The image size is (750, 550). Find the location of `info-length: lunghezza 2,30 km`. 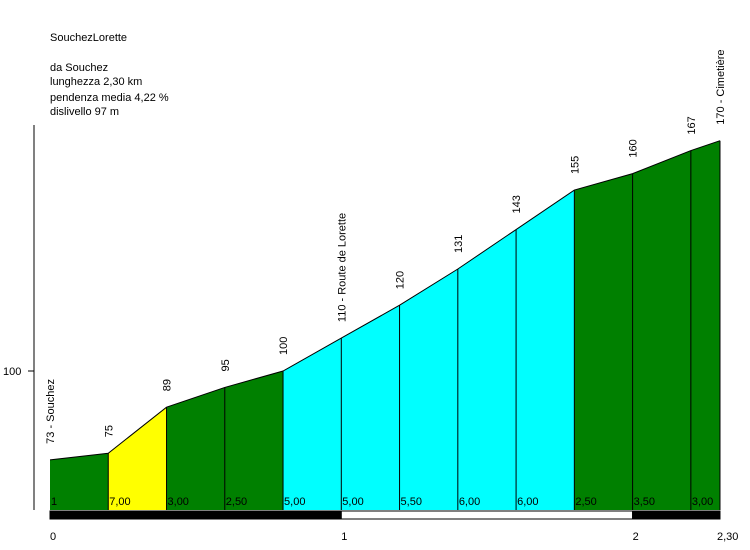

info-length: lunghezza 2,30 km is located at coordinates (96, 82).